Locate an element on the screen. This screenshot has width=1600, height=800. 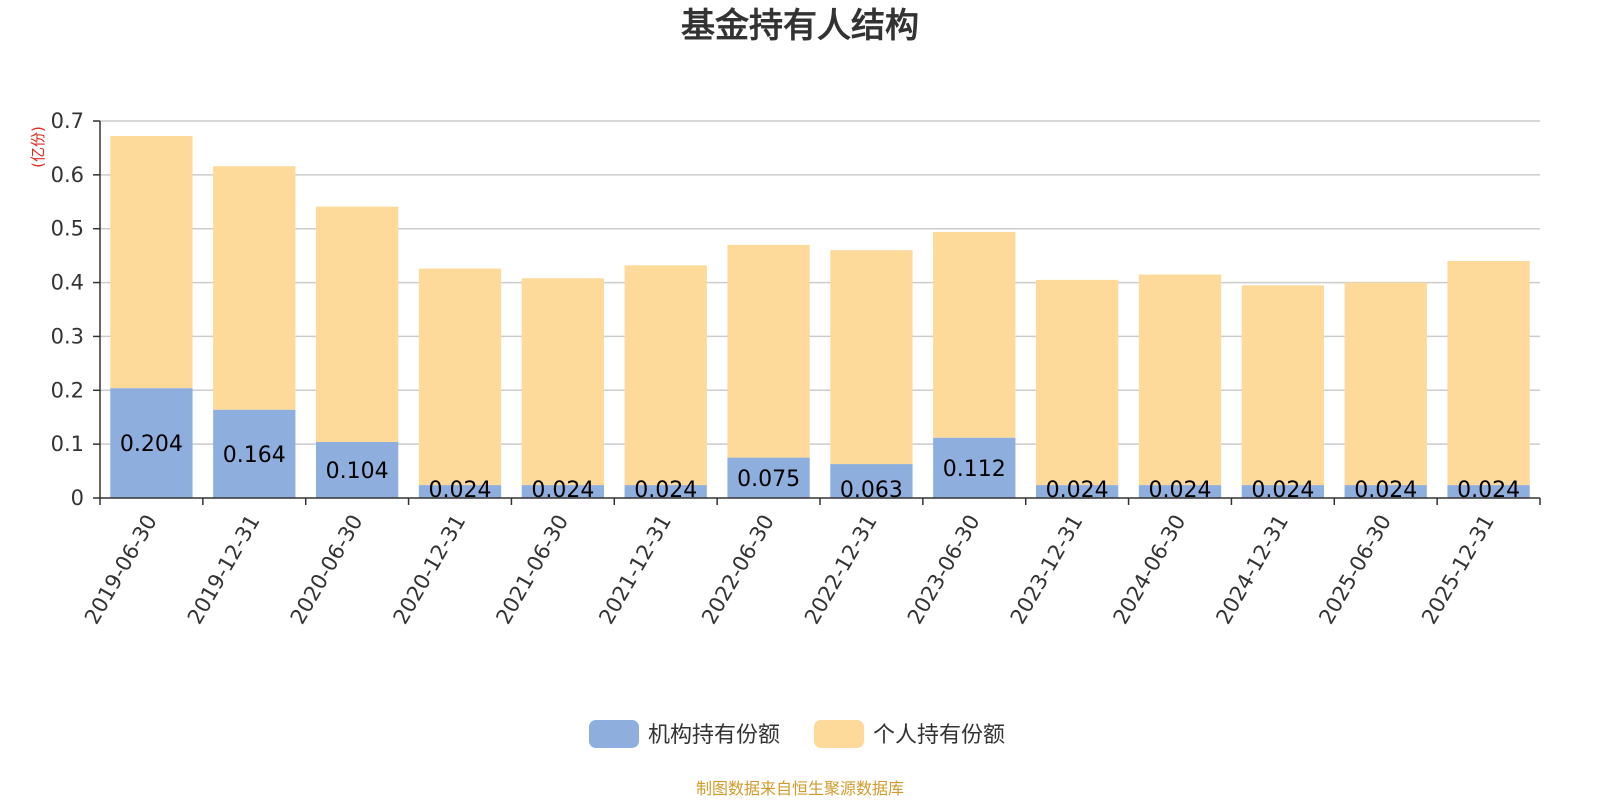
bar-data-label: 0.063 is located at coordinates (871, 490).